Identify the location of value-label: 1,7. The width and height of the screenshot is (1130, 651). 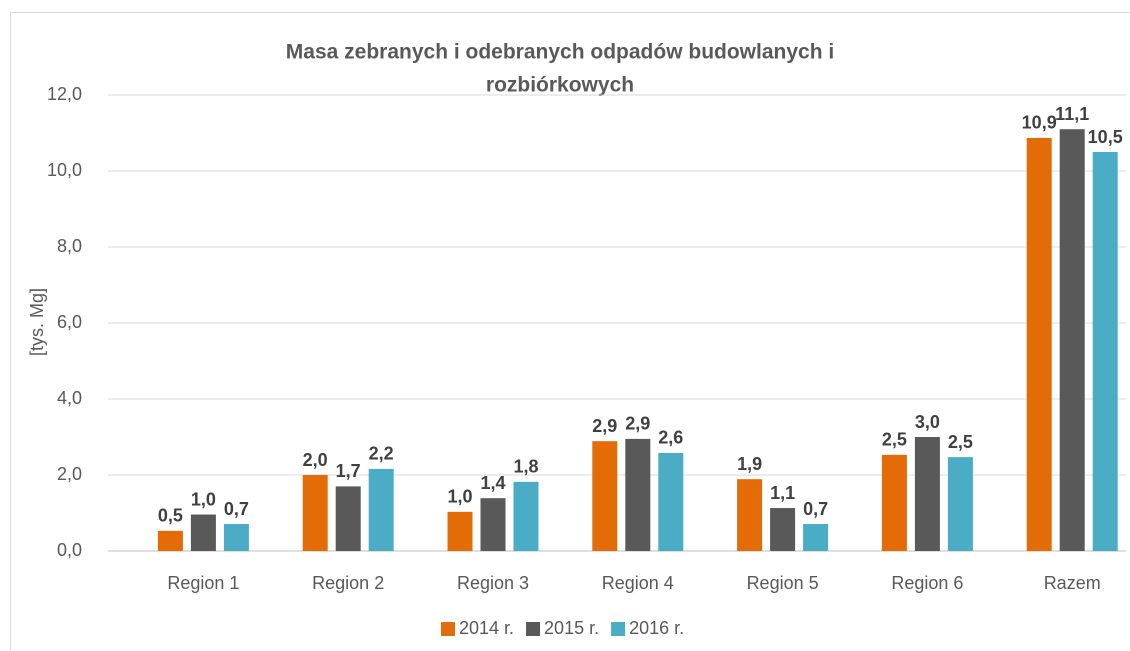
(348, 471).